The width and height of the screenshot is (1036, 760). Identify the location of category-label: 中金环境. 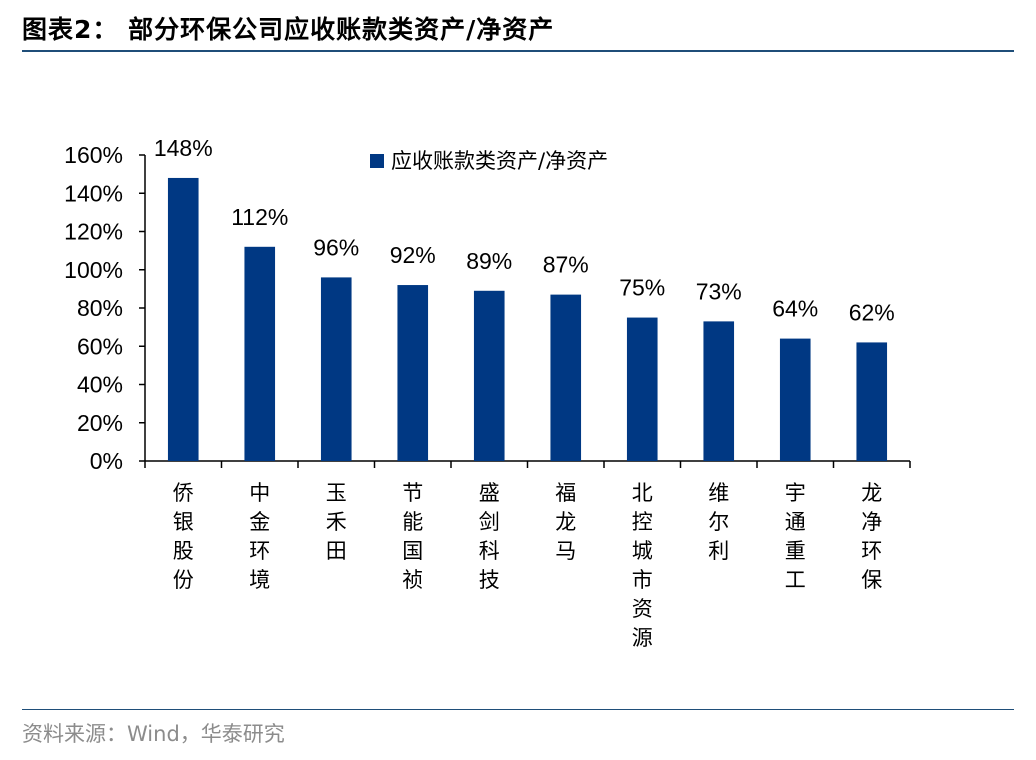
(259, 536).